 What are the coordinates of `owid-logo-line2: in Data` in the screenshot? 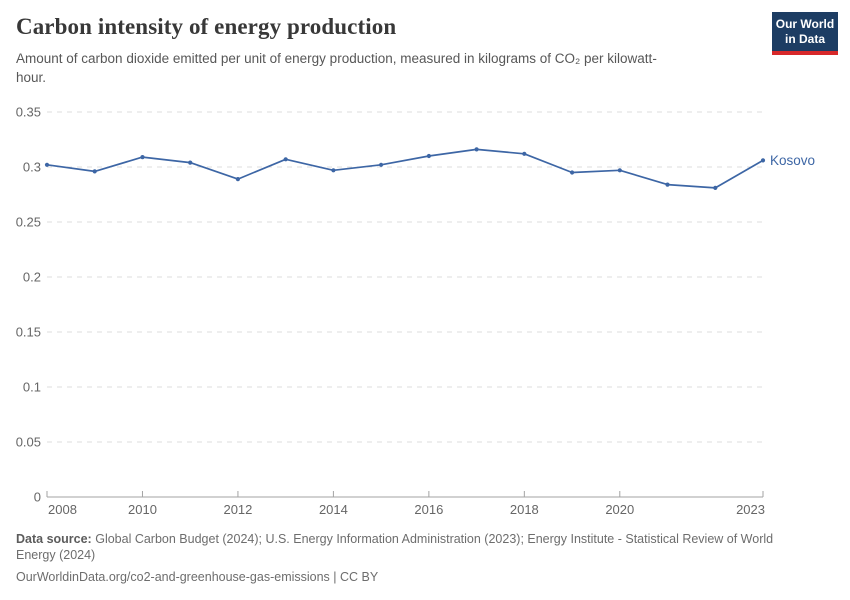 It's located at (804, 39).